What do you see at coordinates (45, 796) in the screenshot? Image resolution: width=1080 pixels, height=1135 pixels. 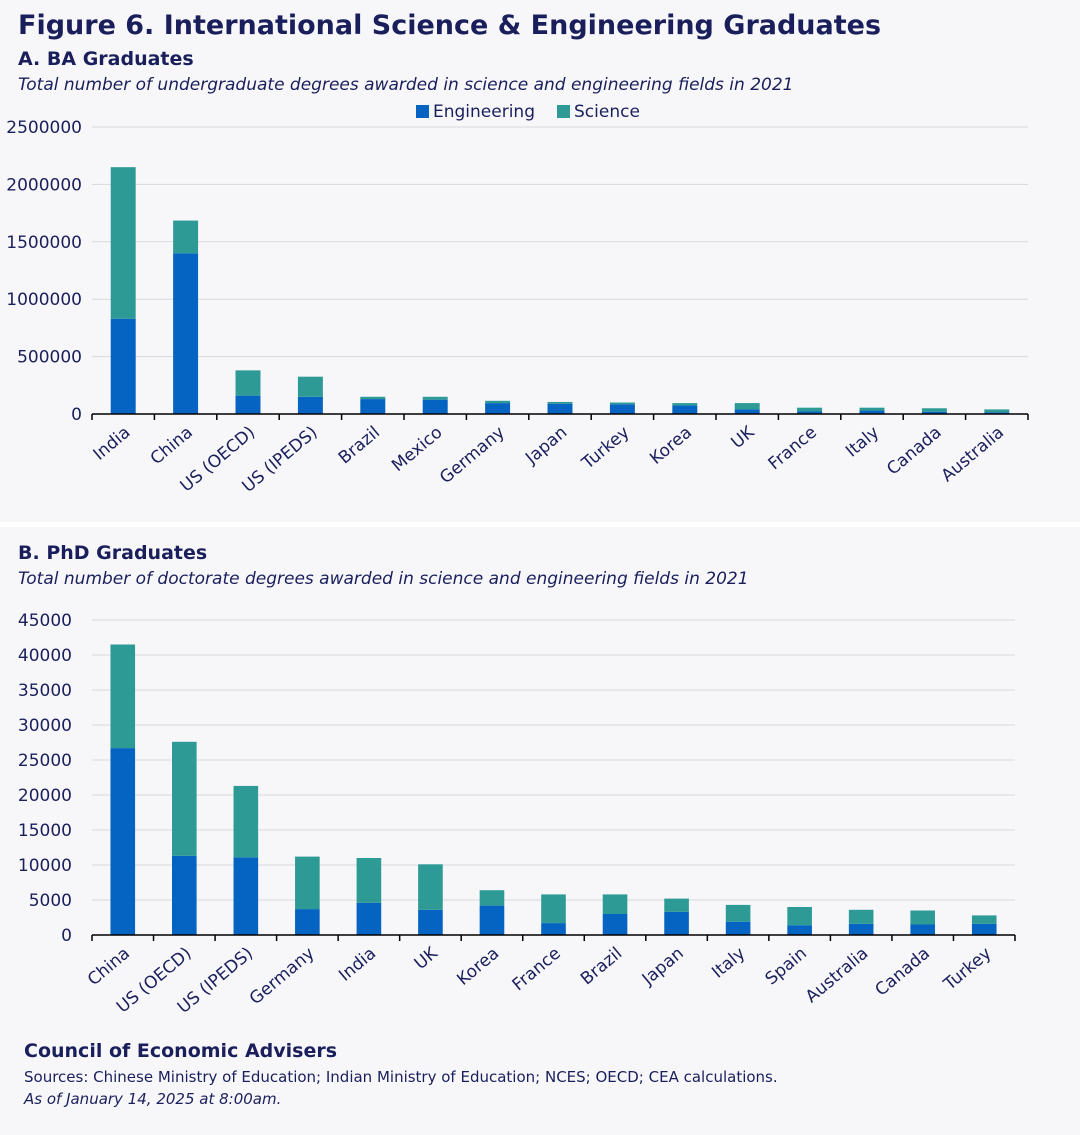 I see `y-tick-label: 20000` at bounding box center [45, 796].